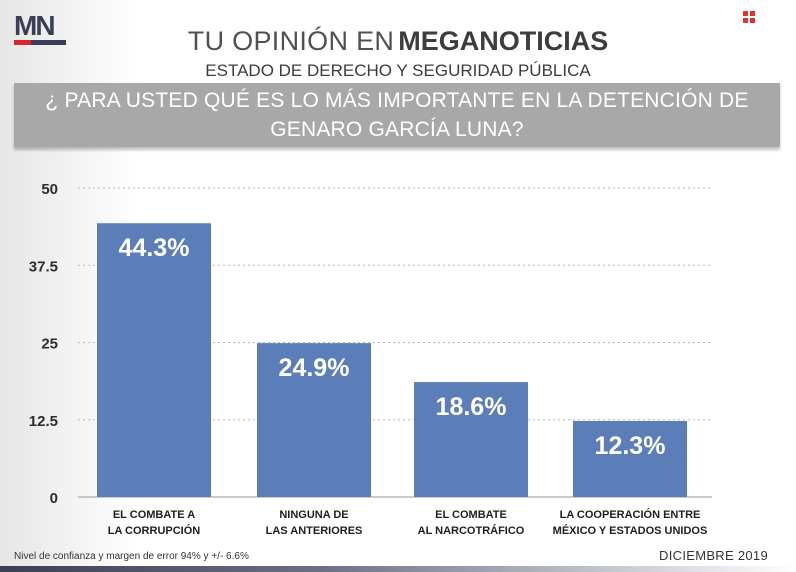 The image size is (796, 572). I want to click on date-label: DICIEMBRE 2019, so click(713, 555).